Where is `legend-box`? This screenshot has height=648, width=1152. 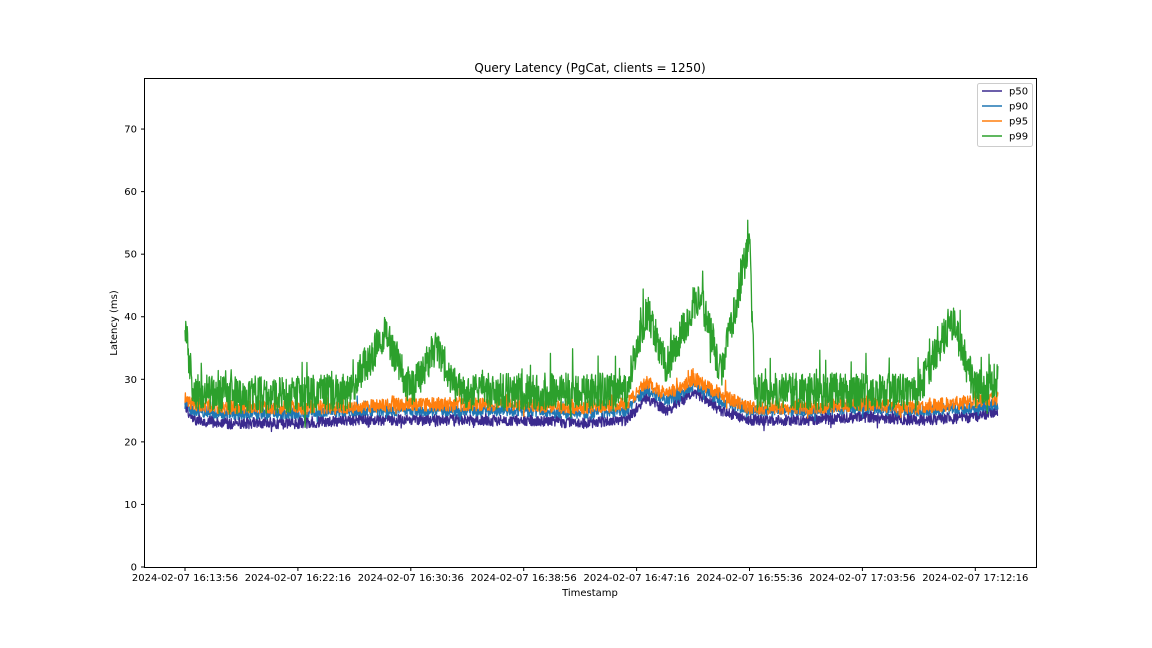 legend-box is located at coordinates (1005, 115).